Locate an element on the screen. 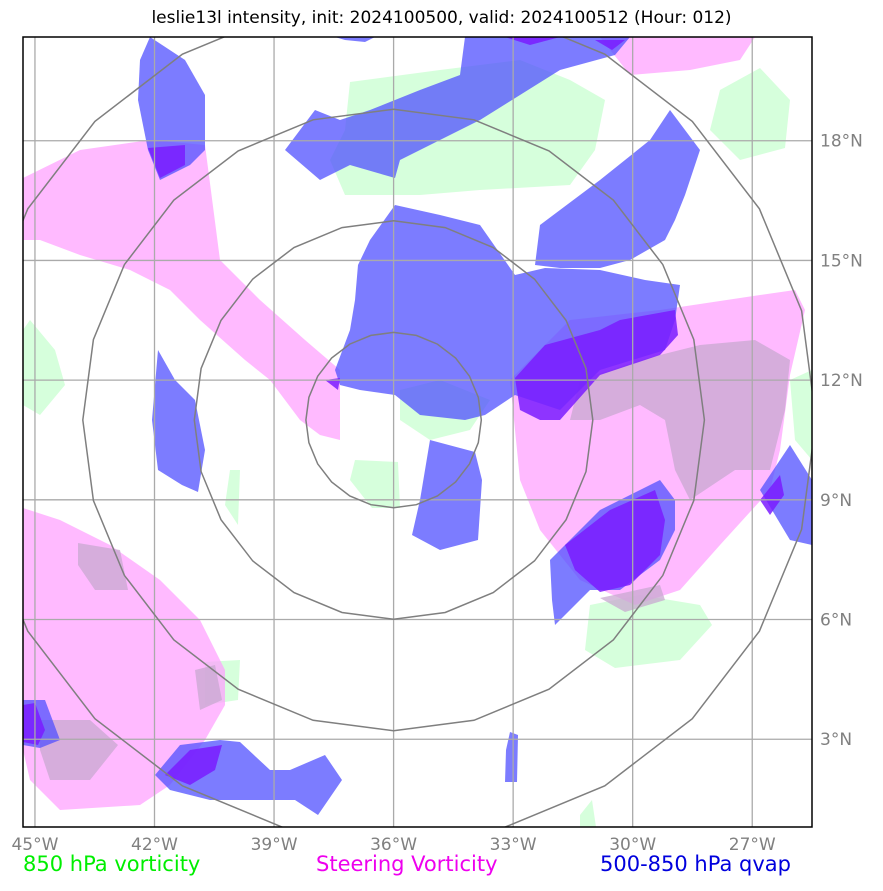 Image resolution: width=883 pixels, height=891 pixels. lat-tick-label: 12°N is located at coordinates (841, 381).